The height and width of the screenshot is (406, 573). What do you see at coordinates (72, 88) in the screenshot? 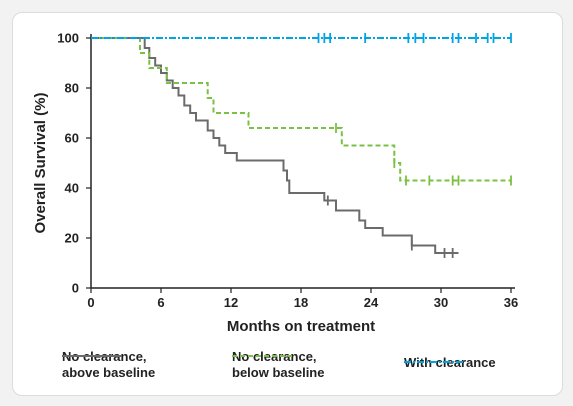
I see `y-tick-label: 80` at bounding box center [72, 88].